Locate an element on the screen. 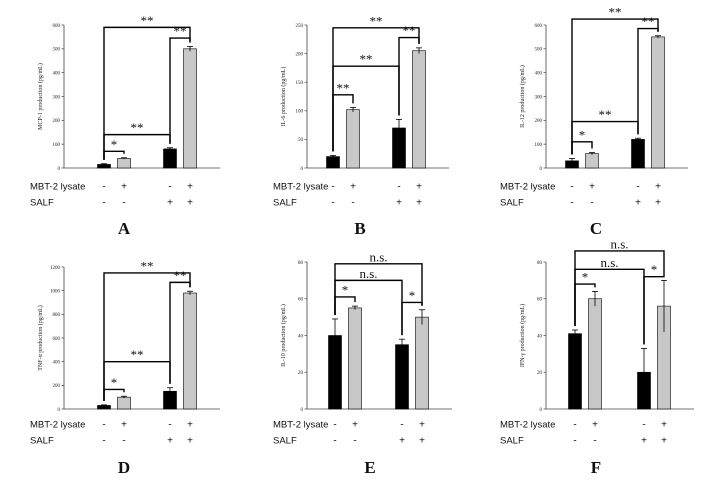 The width and height of the screenshot is (726, 480). panel-f-significance-label-2: * is located at coordinates (654, 269).